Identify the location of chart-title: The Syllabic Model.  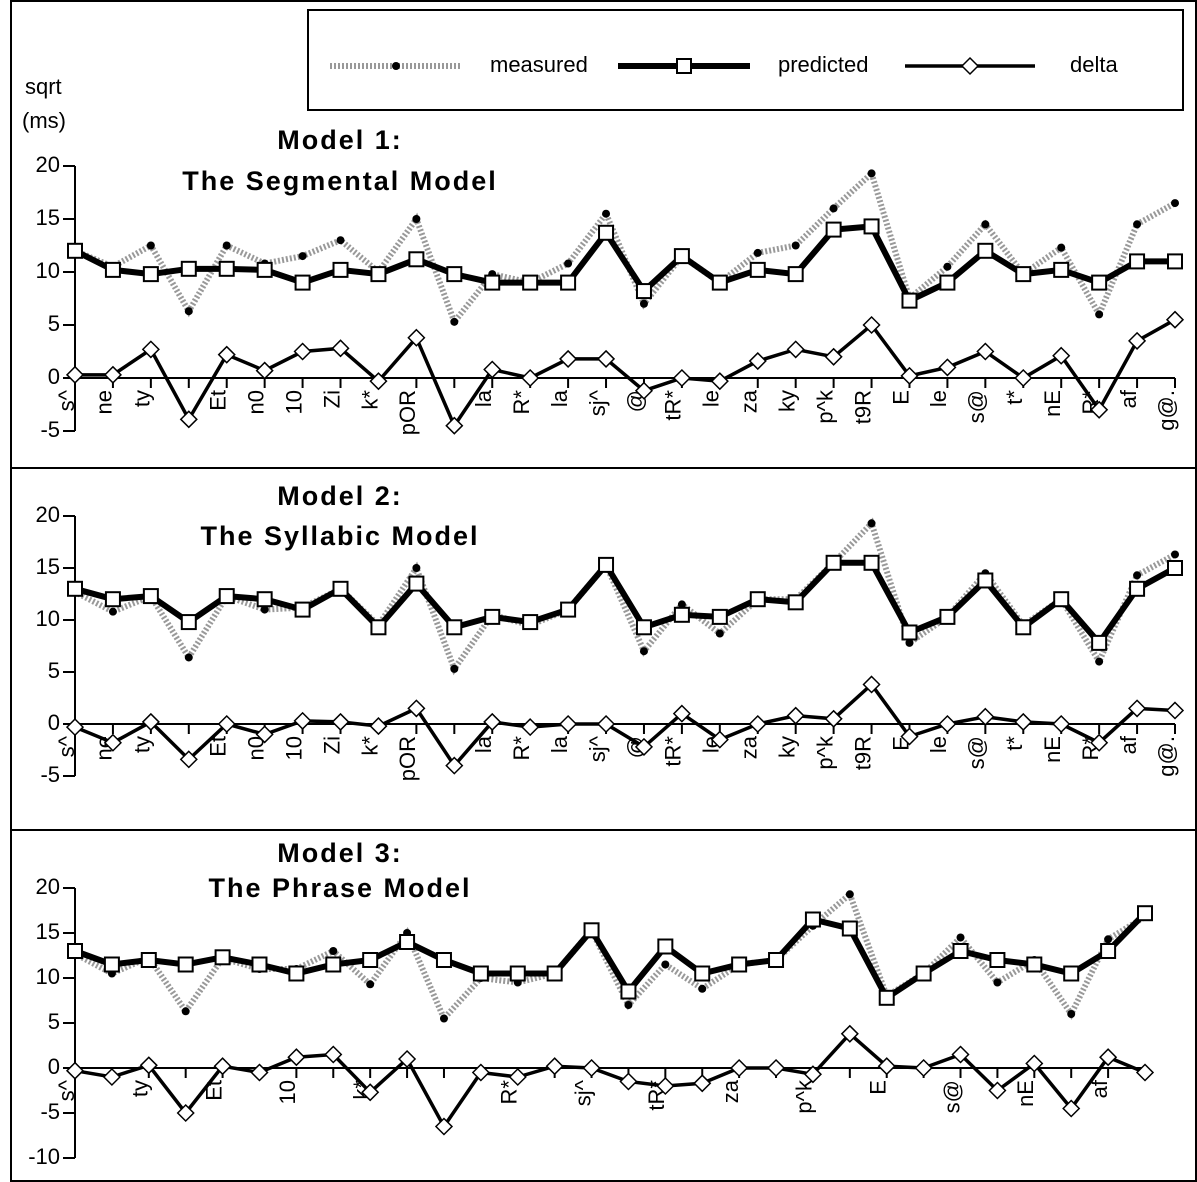
(339, 536).